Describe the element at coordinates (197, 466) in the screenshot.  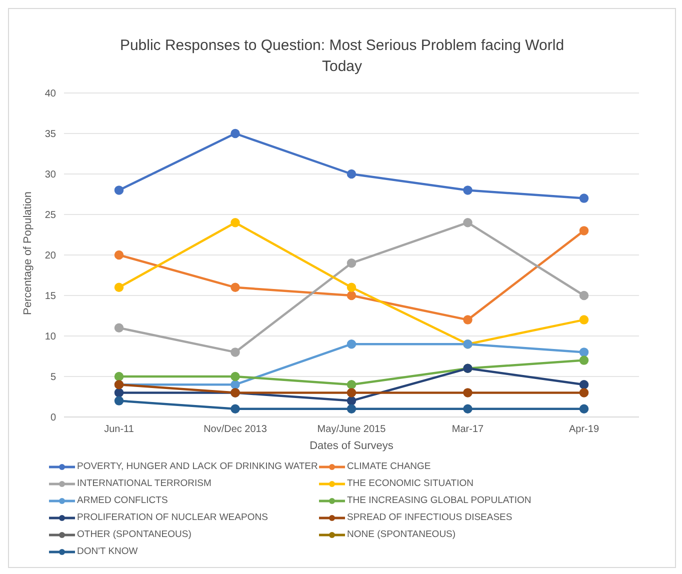
I see `legend-label: POVERTY, HUNGER AND LACK OF DRINKING WATER` at that location.